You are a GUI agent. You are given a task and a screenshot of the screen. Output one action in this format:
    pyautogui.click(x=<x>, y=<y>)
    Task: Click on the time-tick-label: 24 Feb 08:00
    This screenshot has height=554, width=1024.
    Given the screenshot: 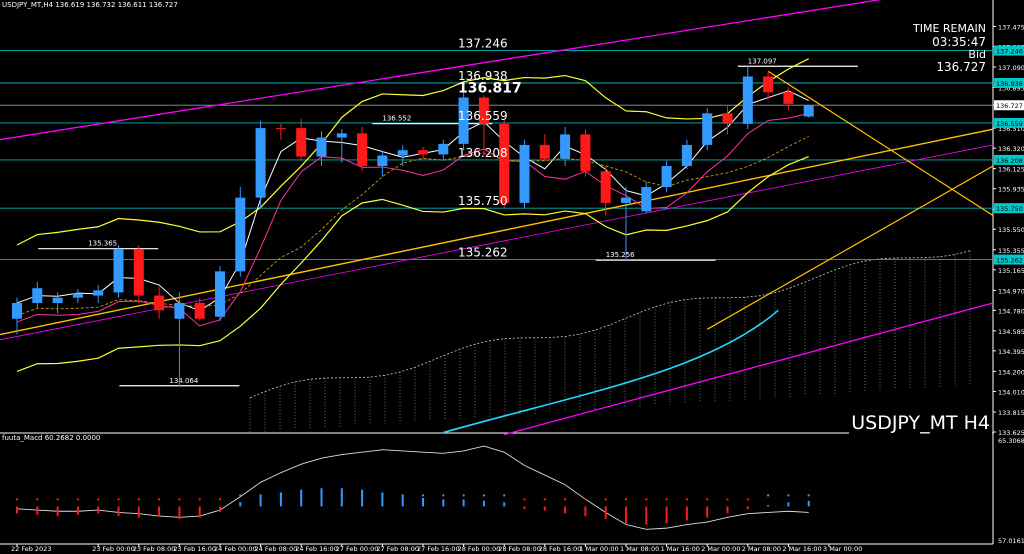 What is the action you would take?
    pyautogui.click(x=276, y=549)
    